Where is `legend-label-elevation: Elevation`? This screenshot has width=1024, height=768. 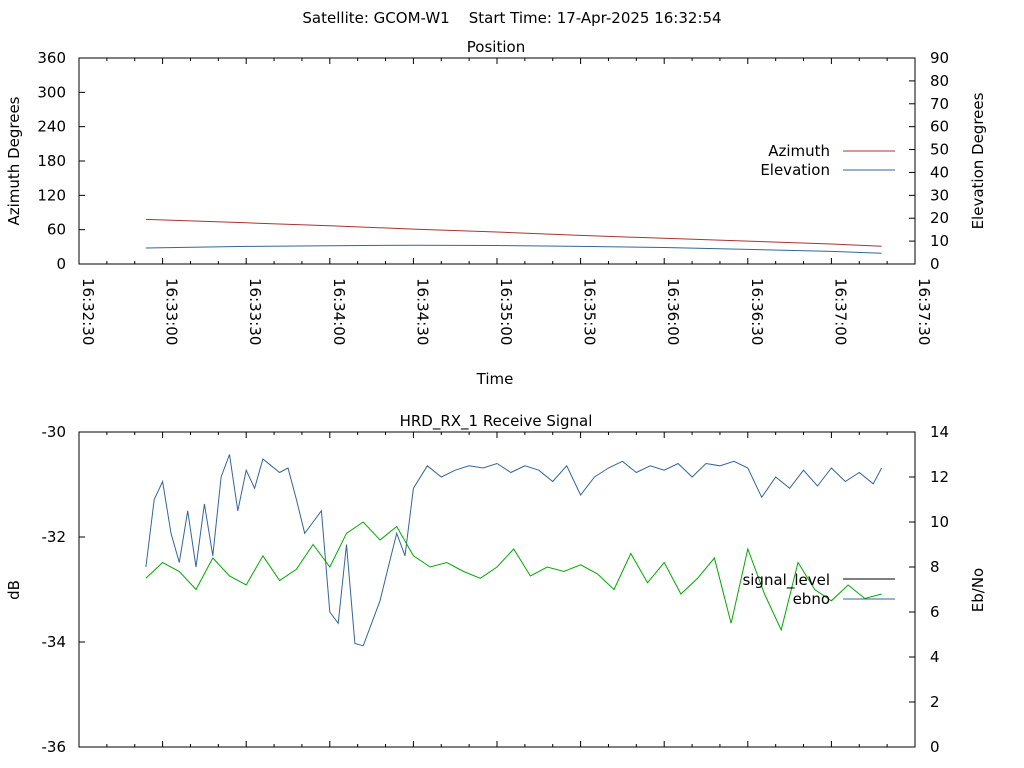 legend-label-elevation: Elevation is located at coordinates (795, 170).